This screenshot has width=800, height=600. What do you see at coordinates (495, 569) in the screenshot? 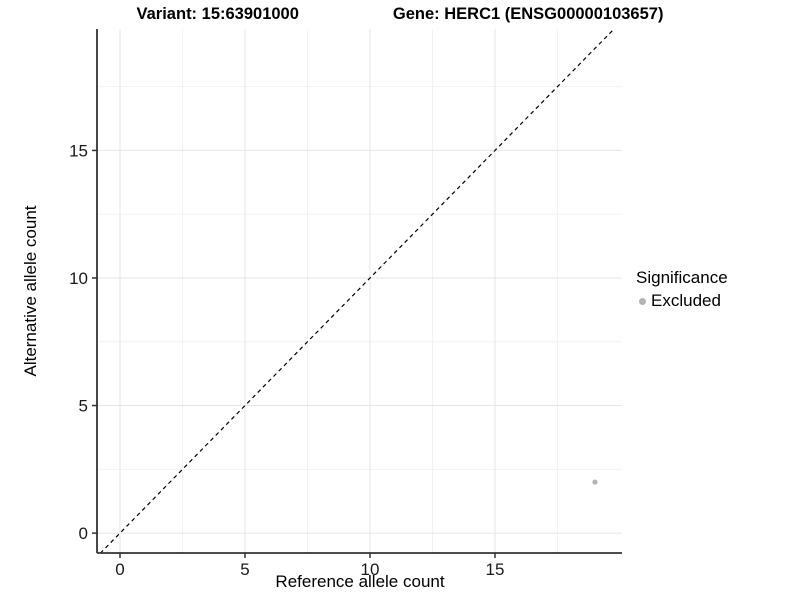
I see `x-tick-label: 15` at bounding box center [495, 569].